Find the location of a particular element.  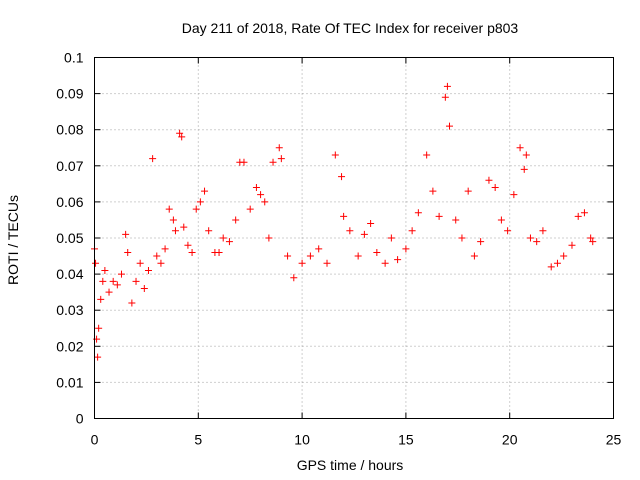

y-tick-label: 0.07 is located at coordinates (69, 166).